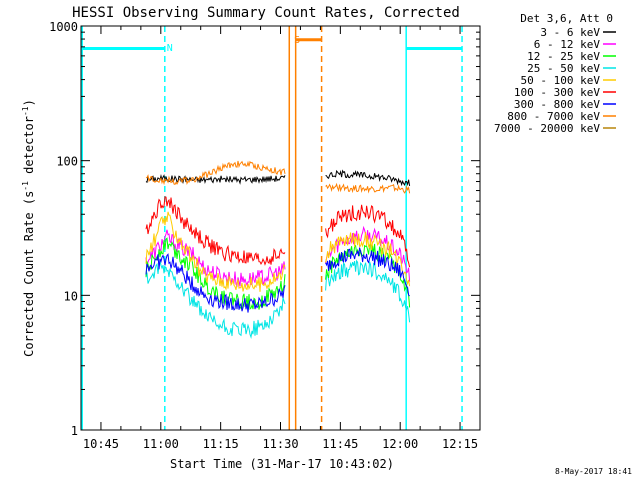  Describe the element at coordinates (400, 444) in the screenshot. I see `x-tick-label-5: 12:00` at that location.